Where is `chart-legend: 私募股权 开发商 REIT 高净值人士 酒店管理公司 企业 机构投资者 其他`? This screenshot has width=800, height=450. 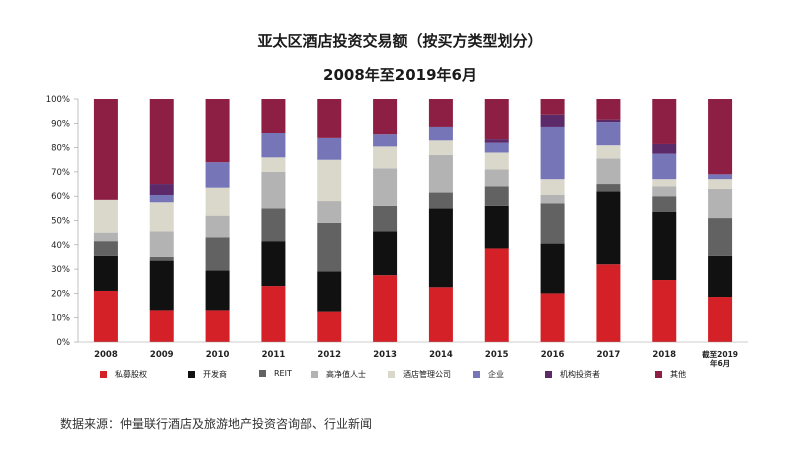
chart-legend: 私募股权 开发商 REIT 高净值人士 酒店管理公司 企业 机构投资者 其他 is located at coordinates (400, 376).